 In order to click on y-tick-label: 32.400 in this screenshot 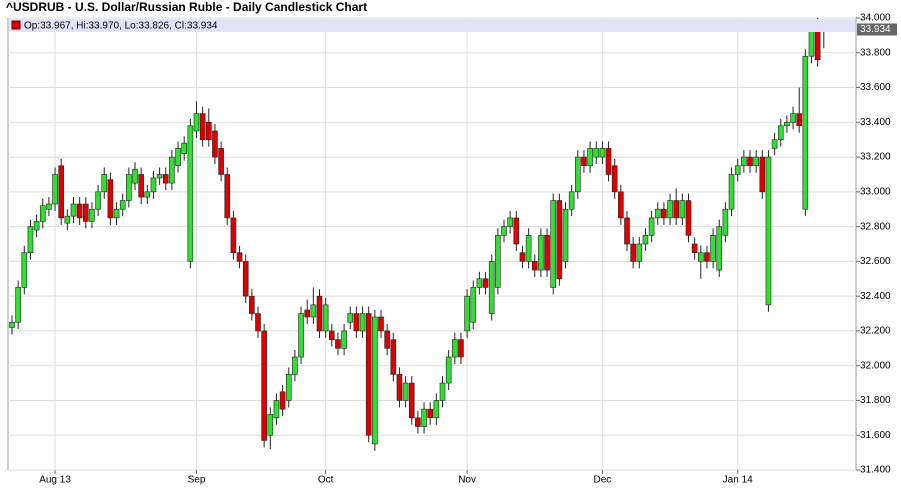, I will do `click(875, 296)`.